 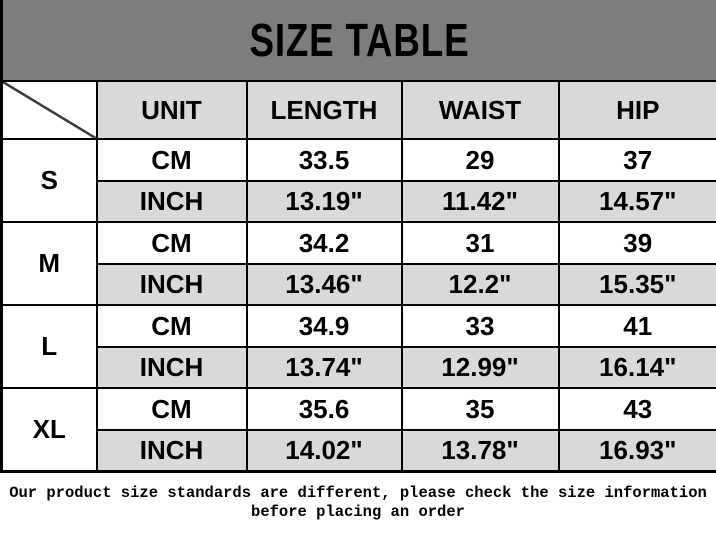 I want to click on value-cell: 15.35", so click(x=636, y=284).